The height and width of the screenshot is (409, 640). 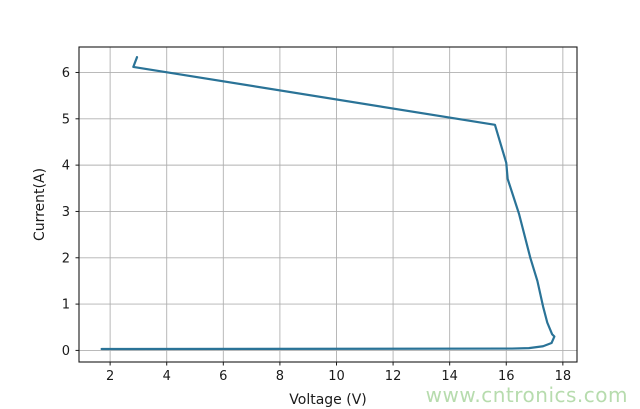 What do you see at coordinates (449, 376) in the screenshot?
I see `x-tick-label: 14` at bounding box center [449, 376].